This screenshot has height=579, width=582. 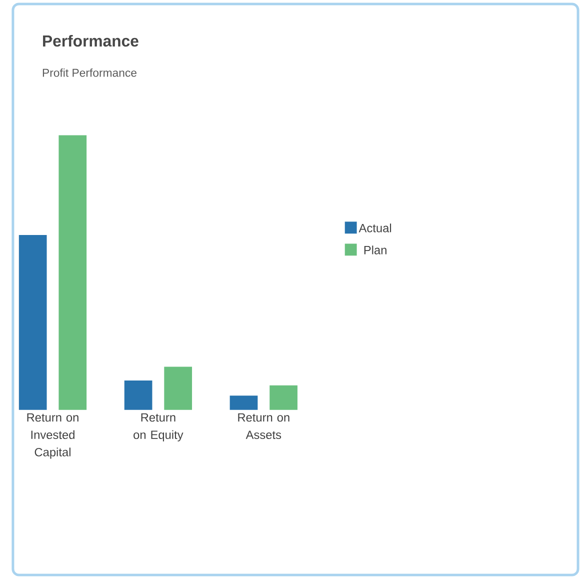 What do you see at coordinates (375, 250) in the screenshot?
I see `legend-label: Plan` at bounding box center [375, 250].